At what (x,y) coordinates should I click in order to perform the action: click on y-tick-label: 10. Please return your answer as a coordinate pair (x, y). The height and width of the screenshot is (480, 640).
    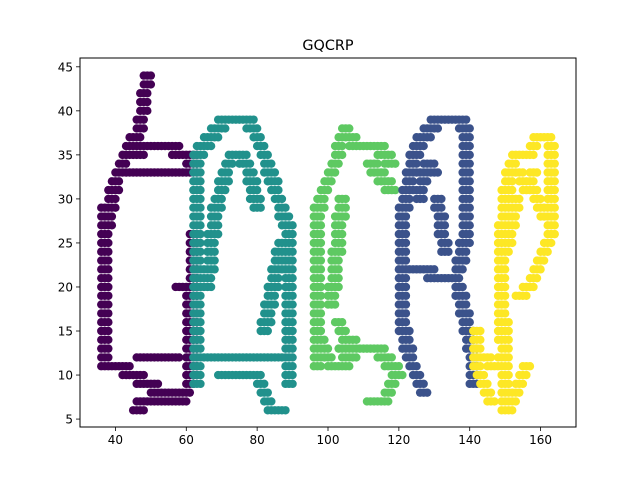
    Looking at the image, I should click on (65, 376).